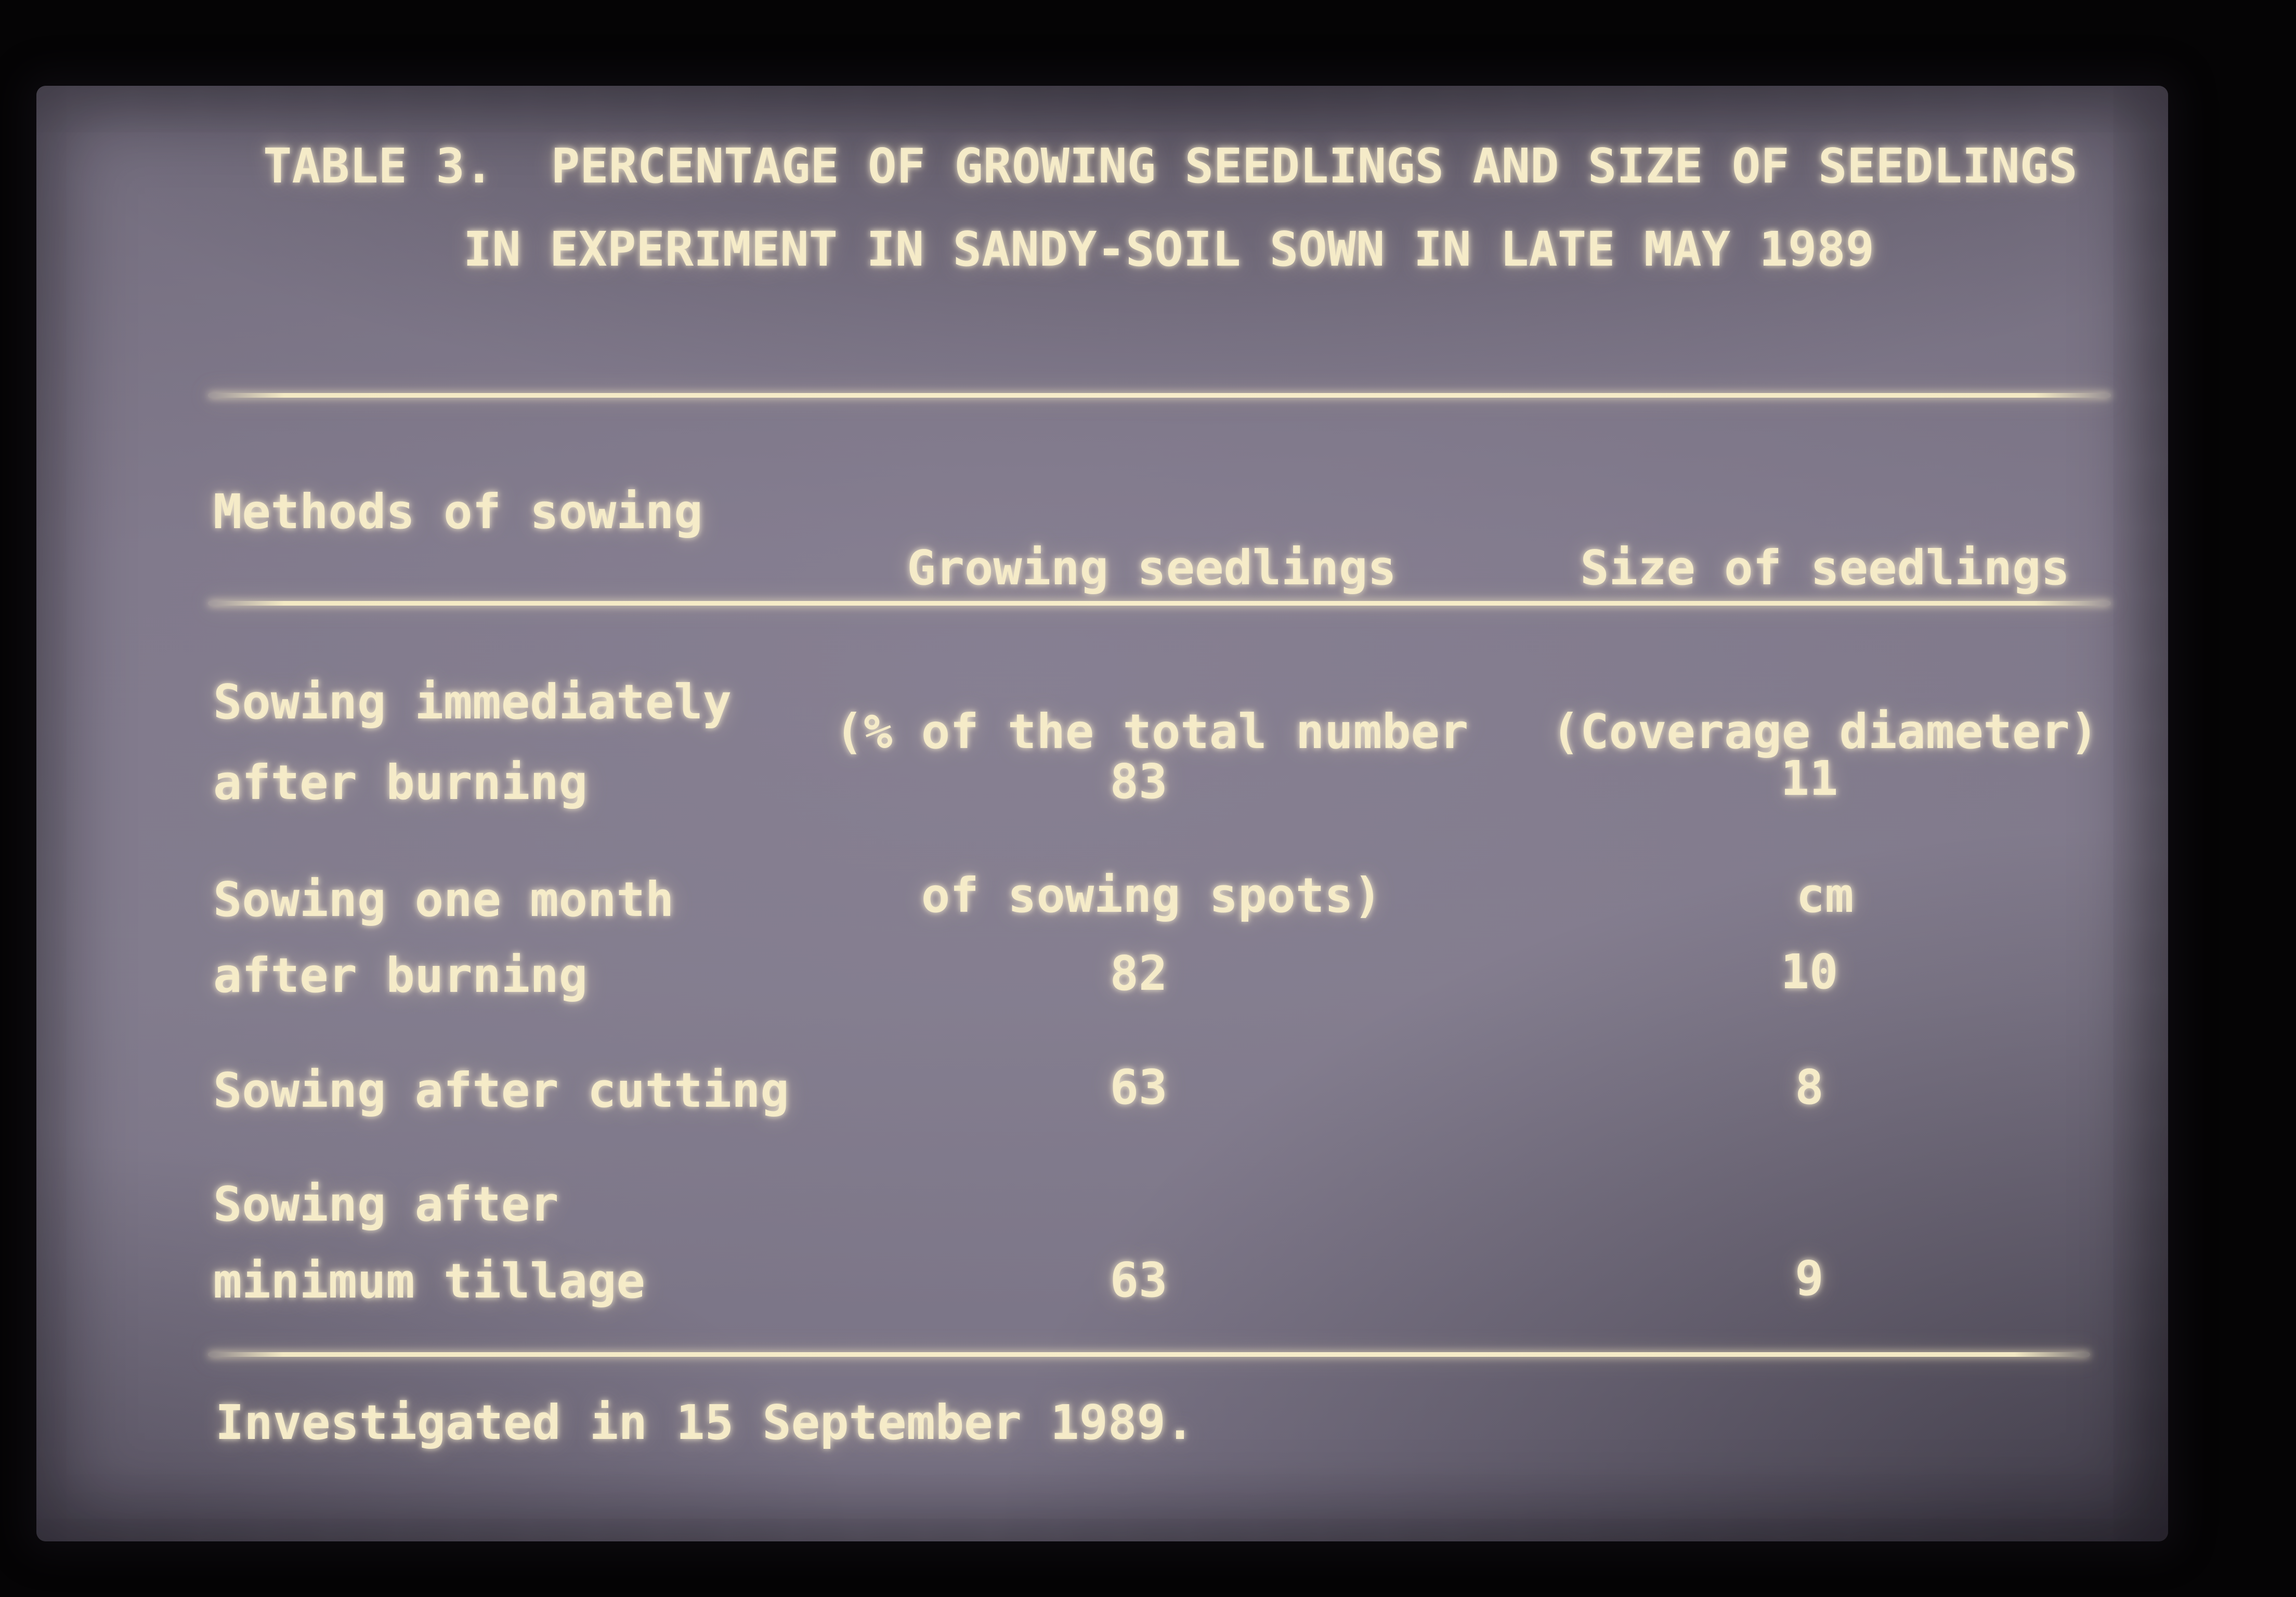  Describe the element at coordinates (386, 1204) in the screenshot. I see `row4-label-line1: Sowing after` at that location.